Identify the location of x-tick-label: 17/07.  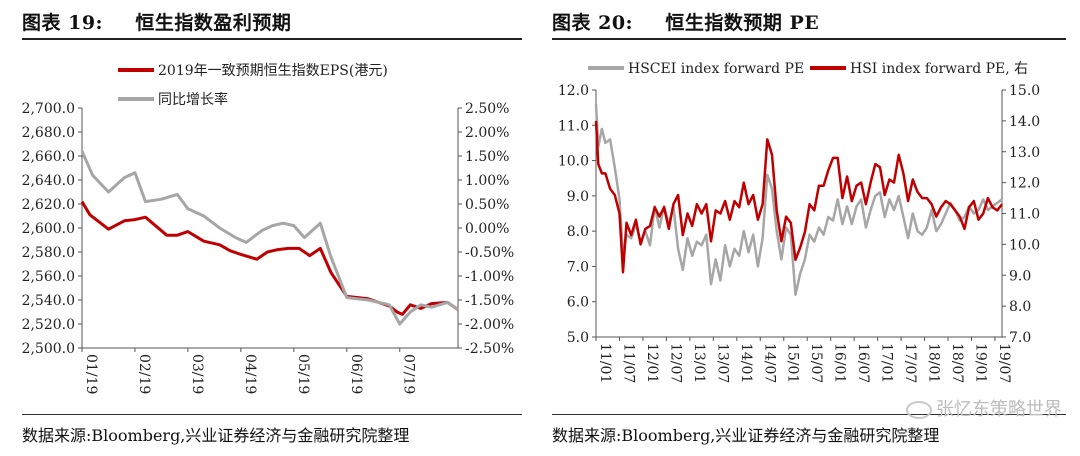
(910, 363).